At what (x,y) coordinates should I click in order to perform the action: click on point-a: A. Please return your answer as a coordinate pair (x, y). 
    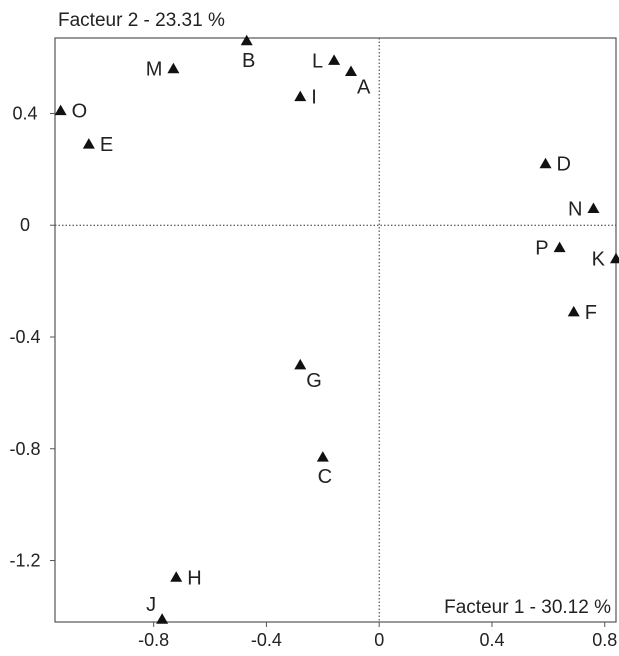
    Looking at the image, I should click on (358, 82).